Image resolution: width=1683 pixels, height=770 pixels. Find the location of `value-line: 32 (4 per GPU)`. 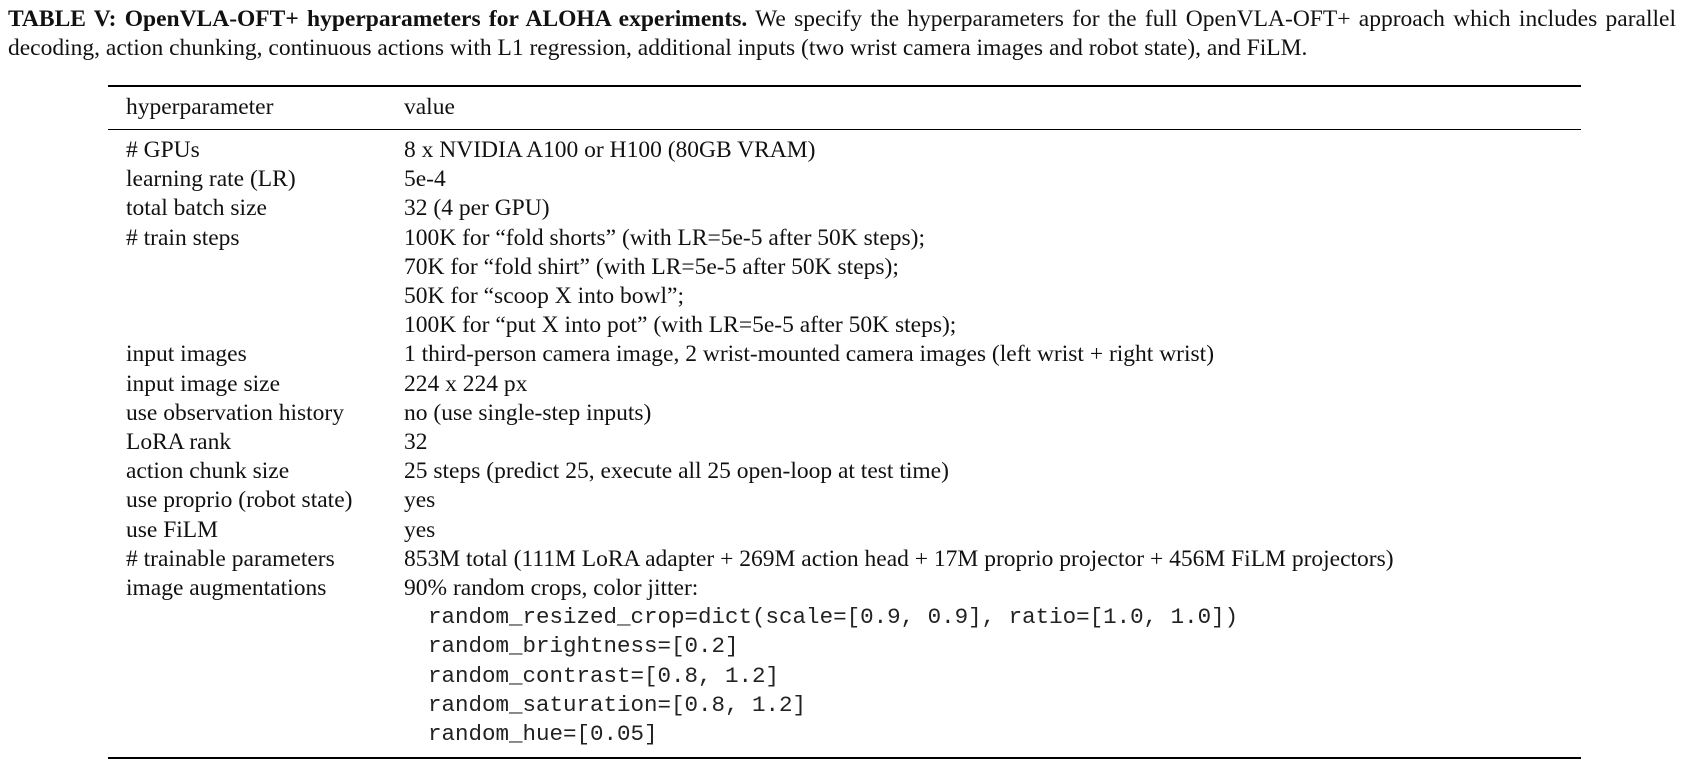

value-line: 32 (4 per GPU) is located at coordinates (477, 208).